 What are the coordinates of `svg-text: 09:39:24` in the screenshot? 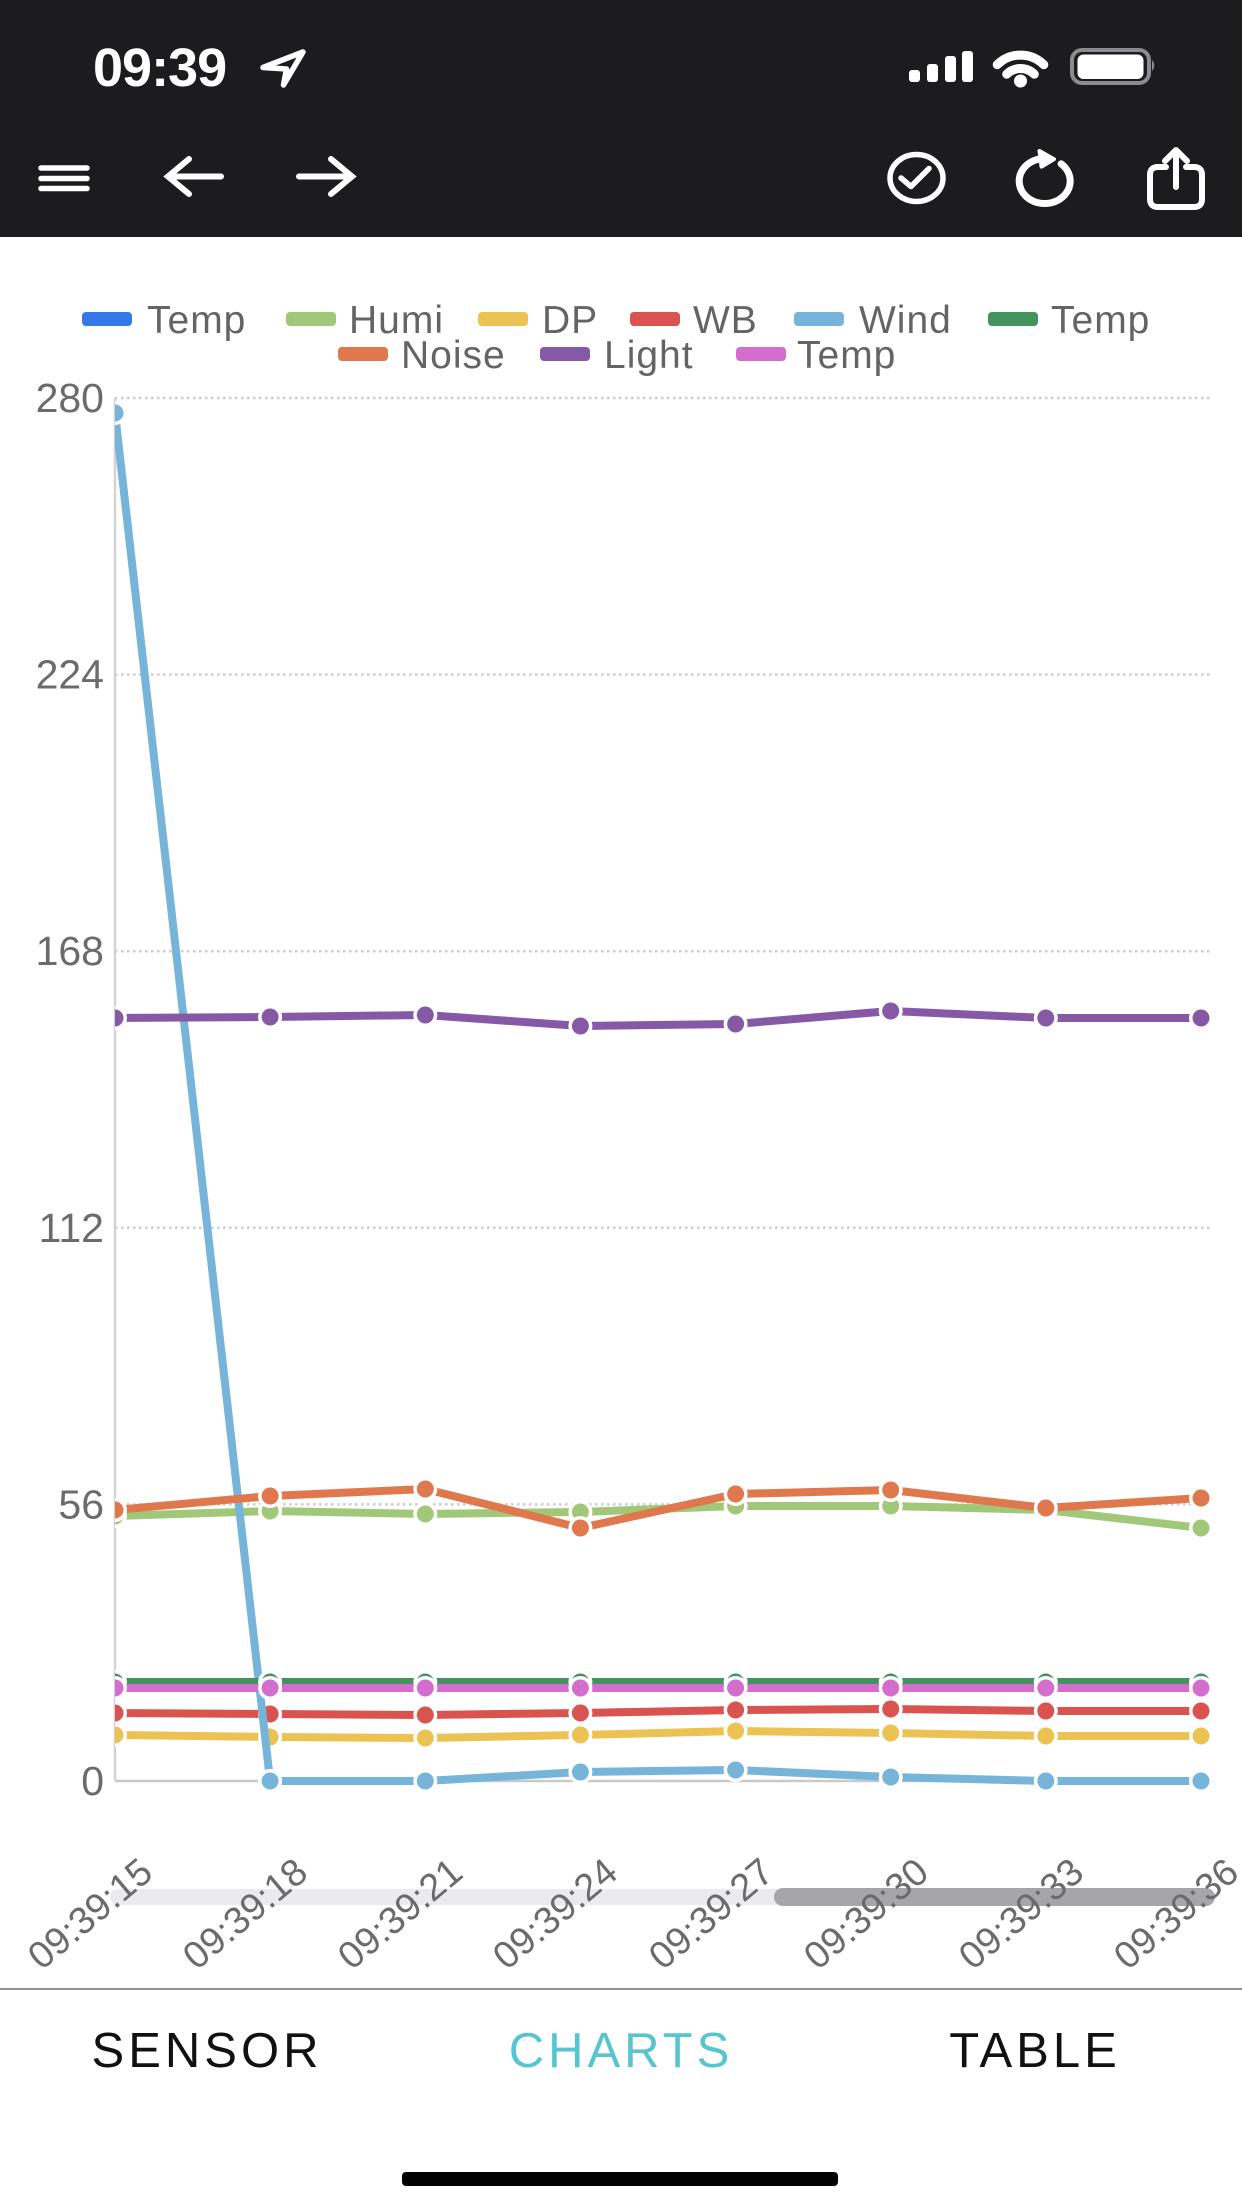 It's located at (555, 1914).